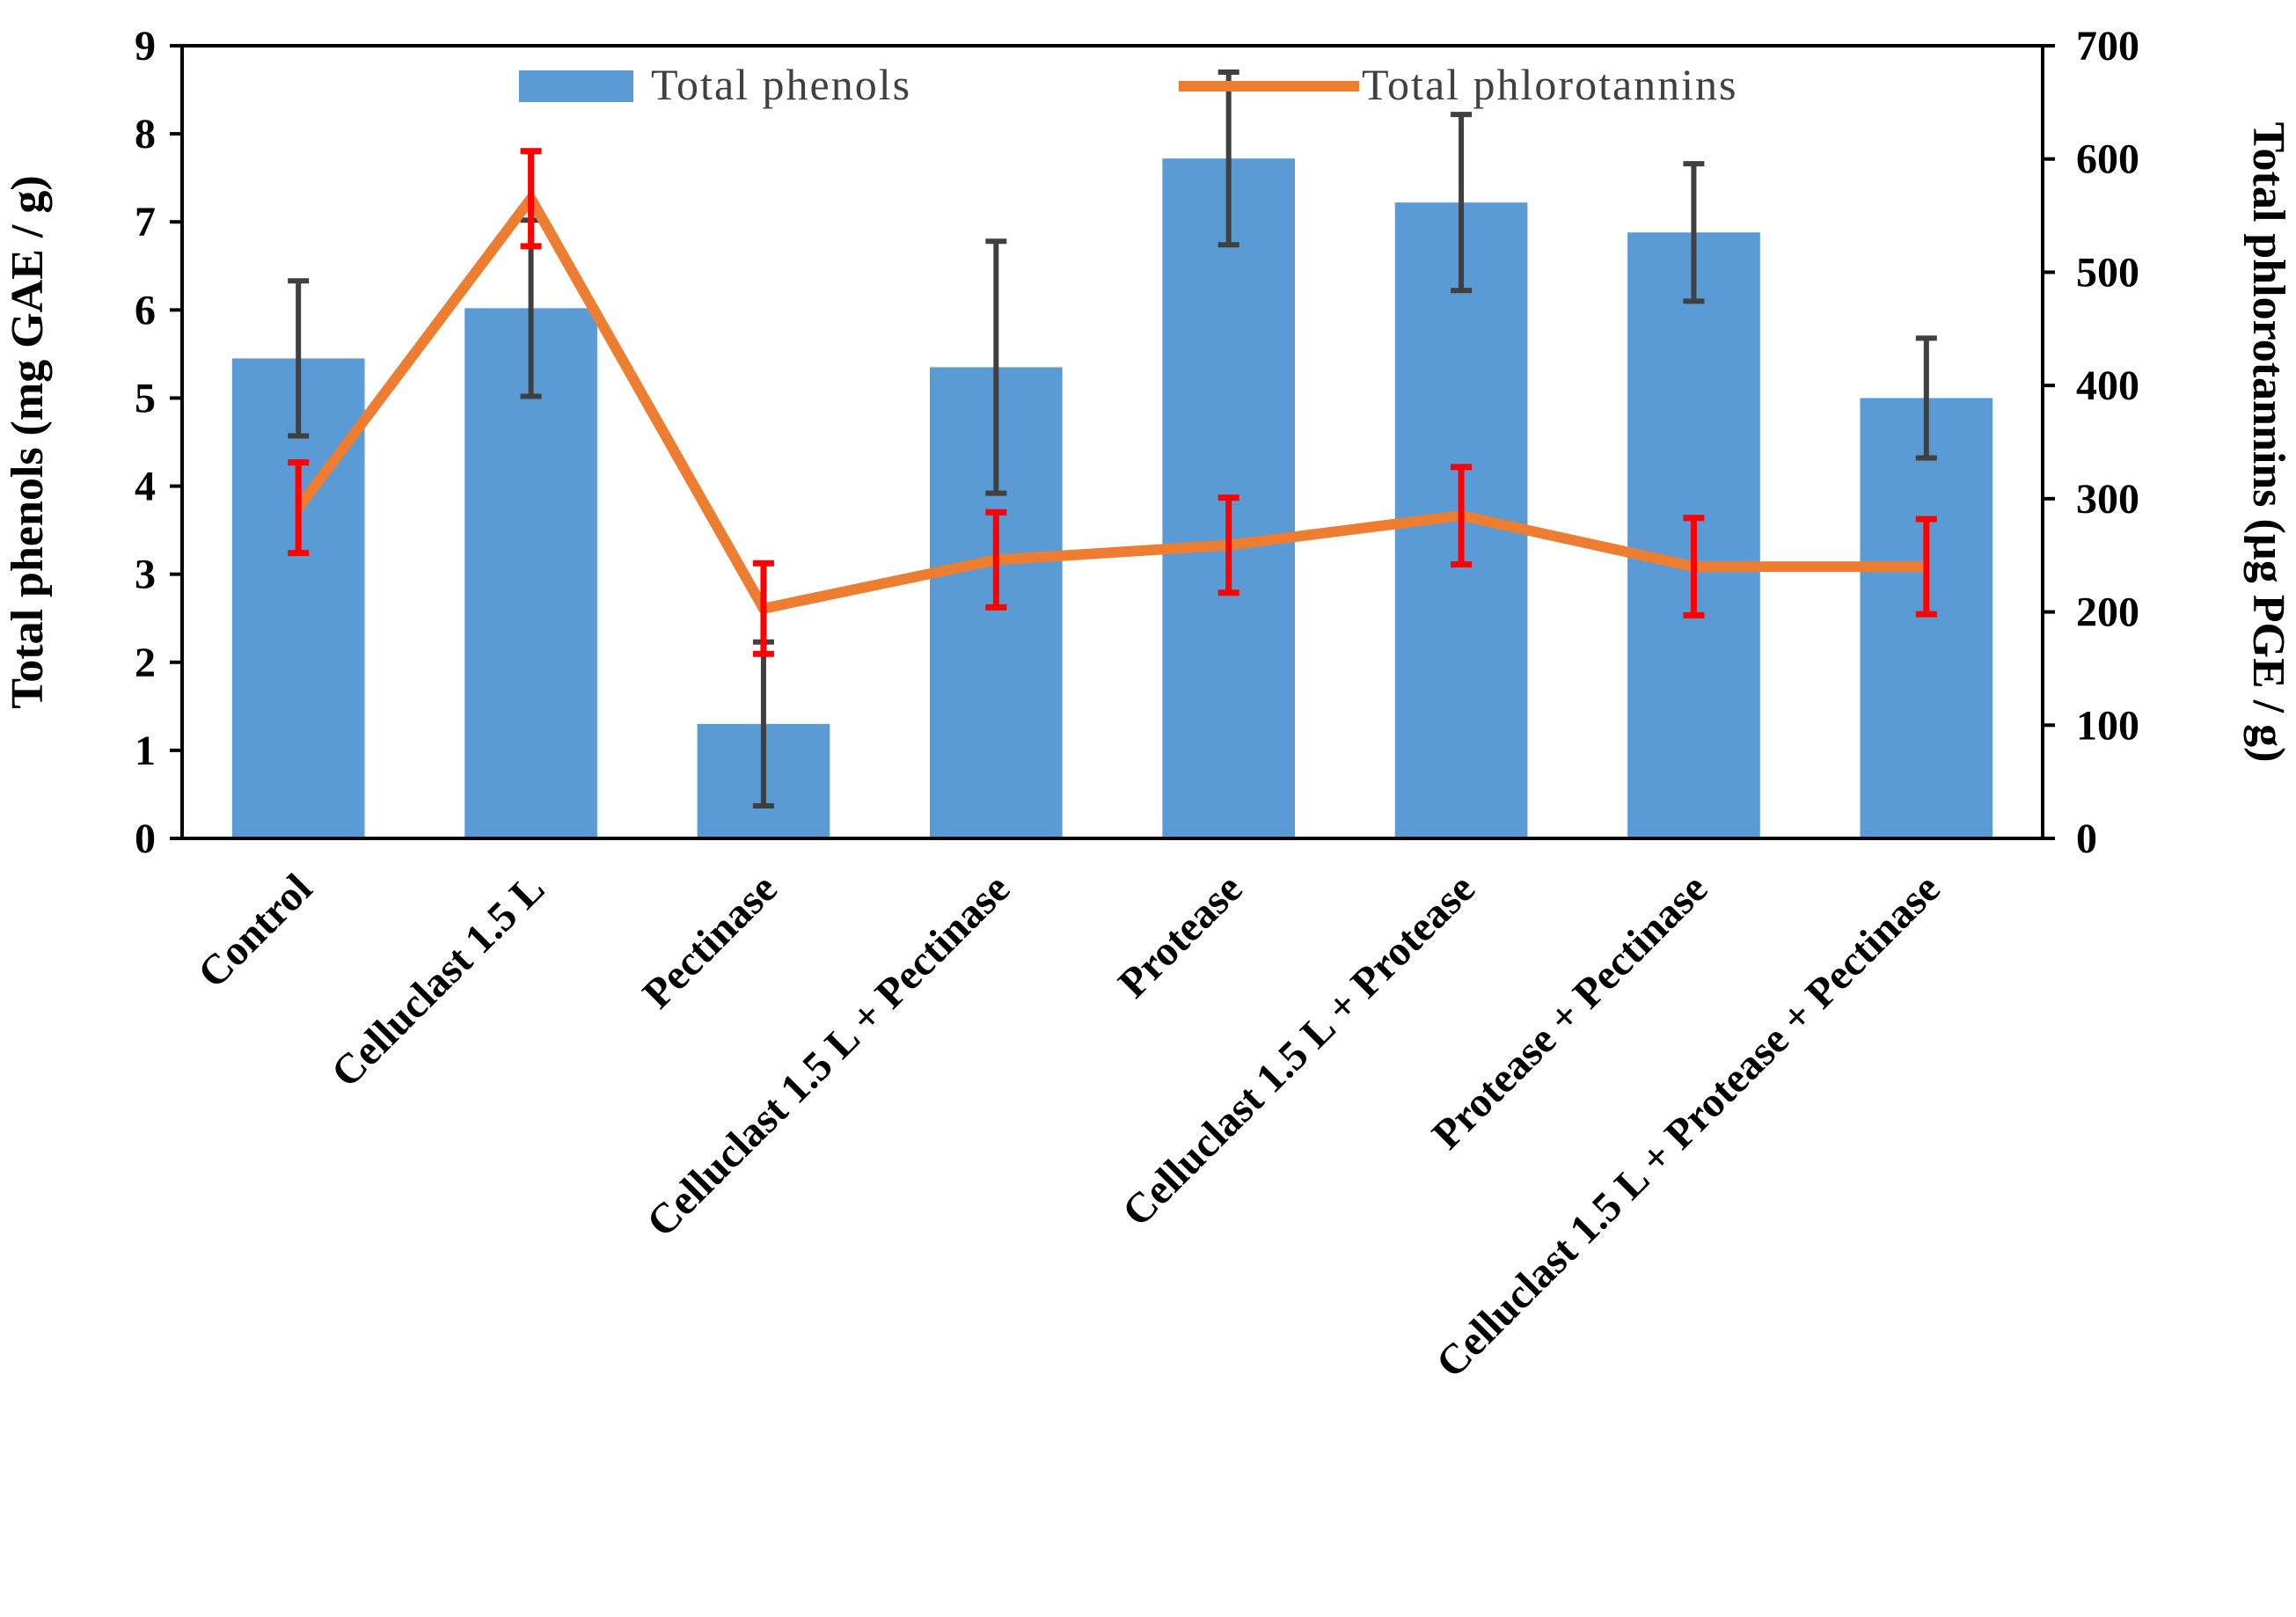  What do you see at coordinates (255, 931) in the screenshot?
I see `category-label: Control` at bounding box center [255, 931].